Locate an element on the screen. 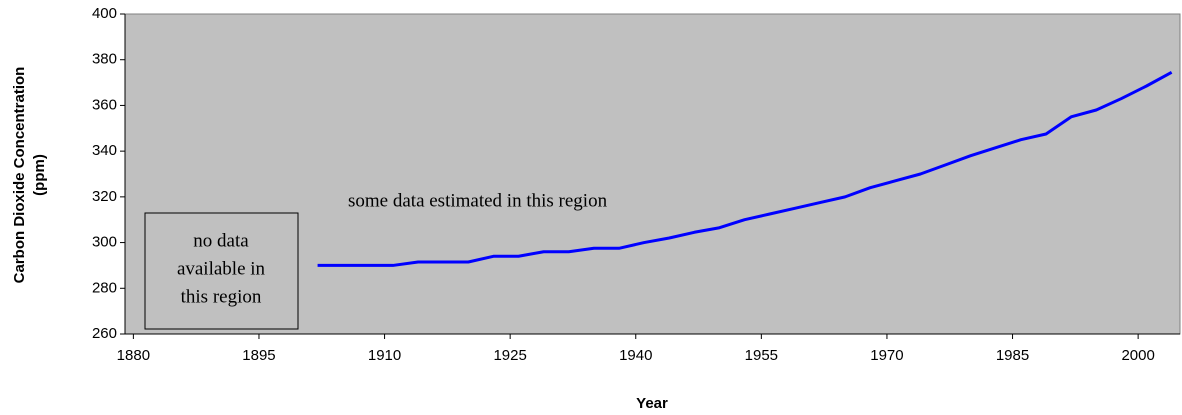 Image resolution: width=1182 pixels, height=415 pixels. y-tick-label: 300 is located at coordinates (104, 242).